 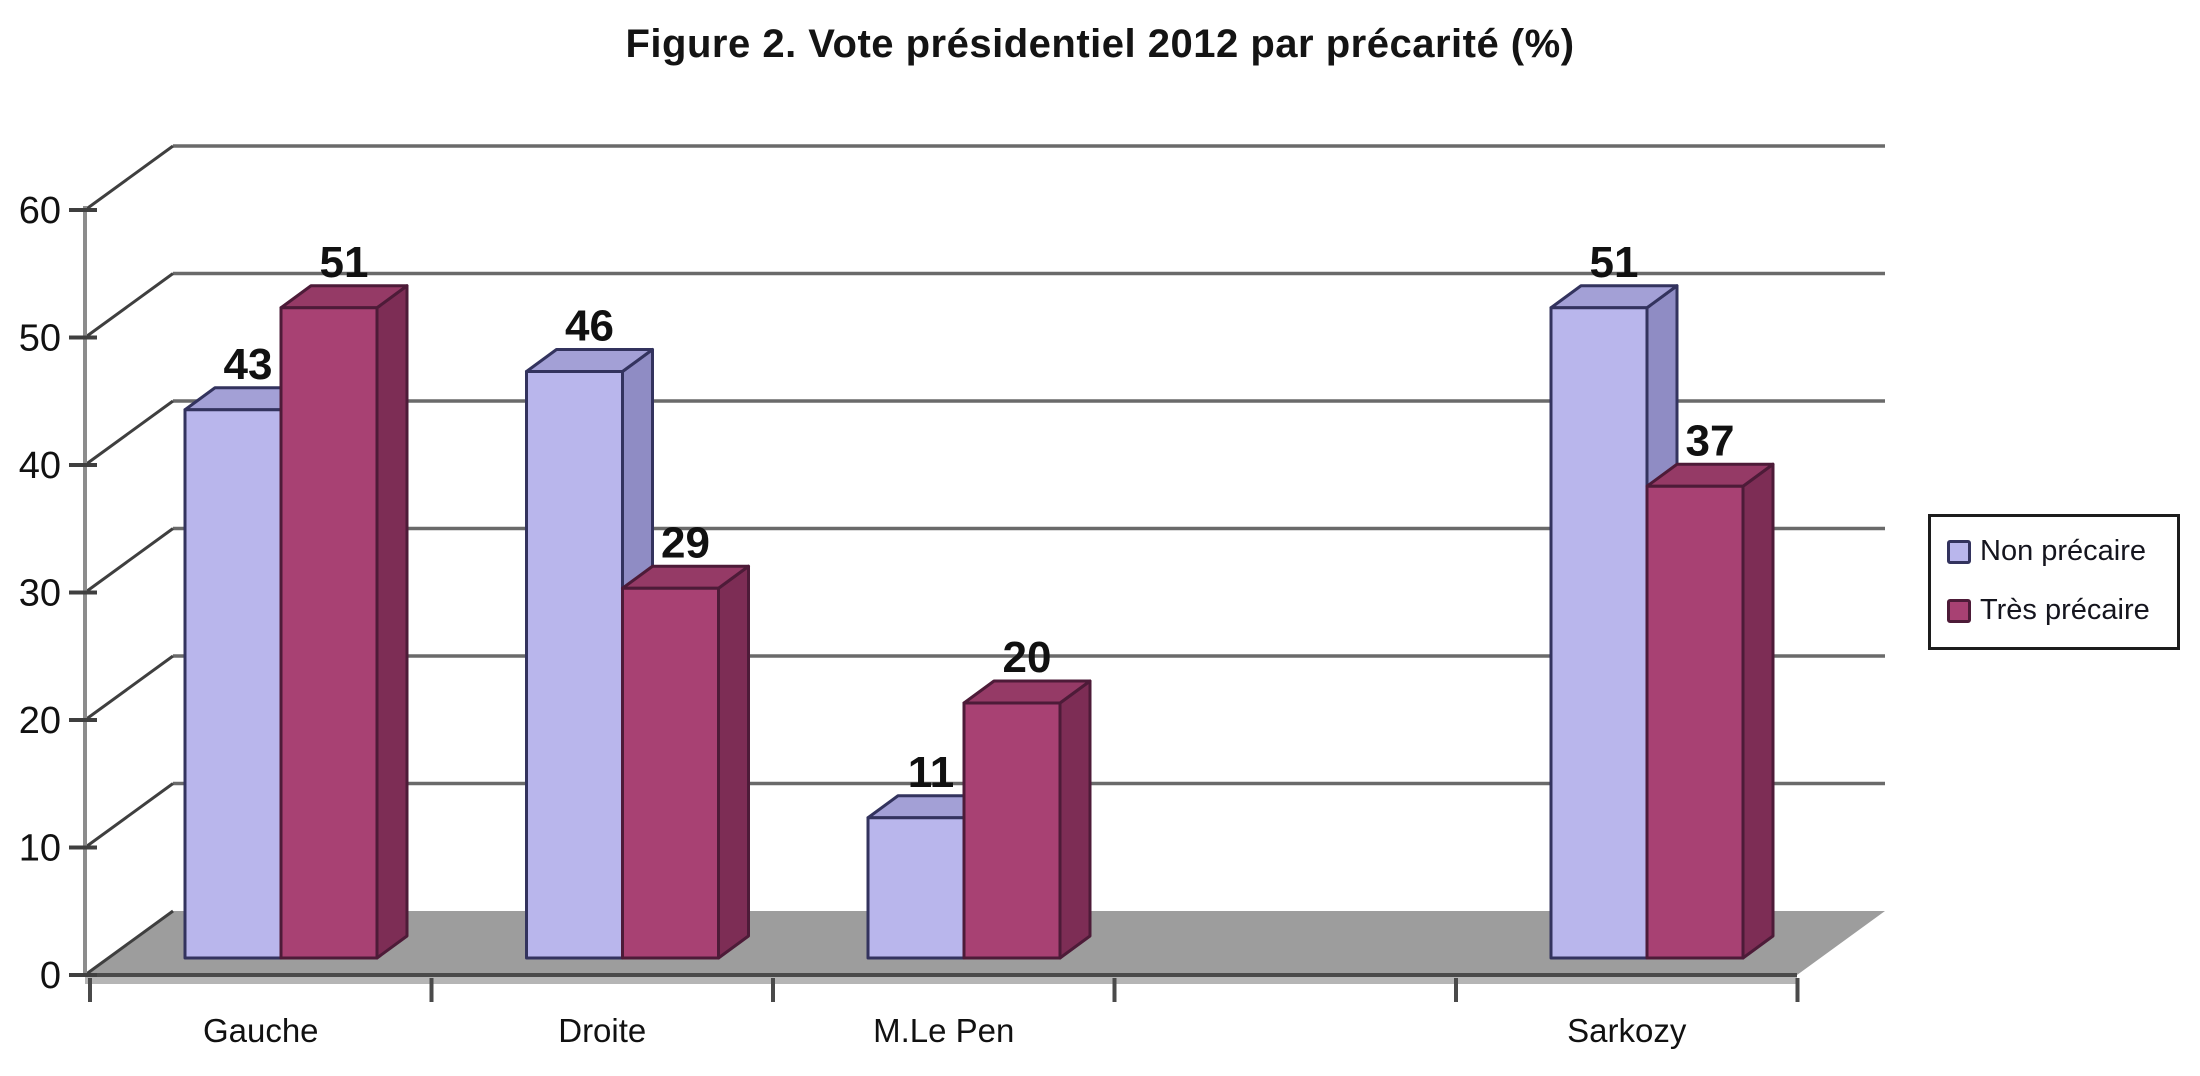 What do you see at coordinates (916, 888) in the screenshot?
I see `bar-m-le-pen-non-pr-caire-front-face` at bounding box center [916, 888].